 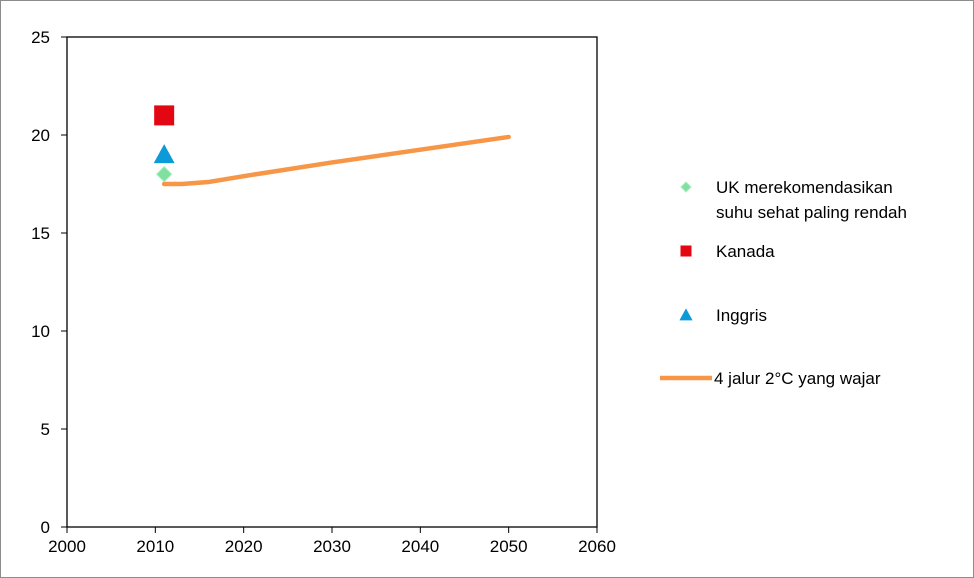 I want to click on legend-marker-square, so click(x=686, y=251).